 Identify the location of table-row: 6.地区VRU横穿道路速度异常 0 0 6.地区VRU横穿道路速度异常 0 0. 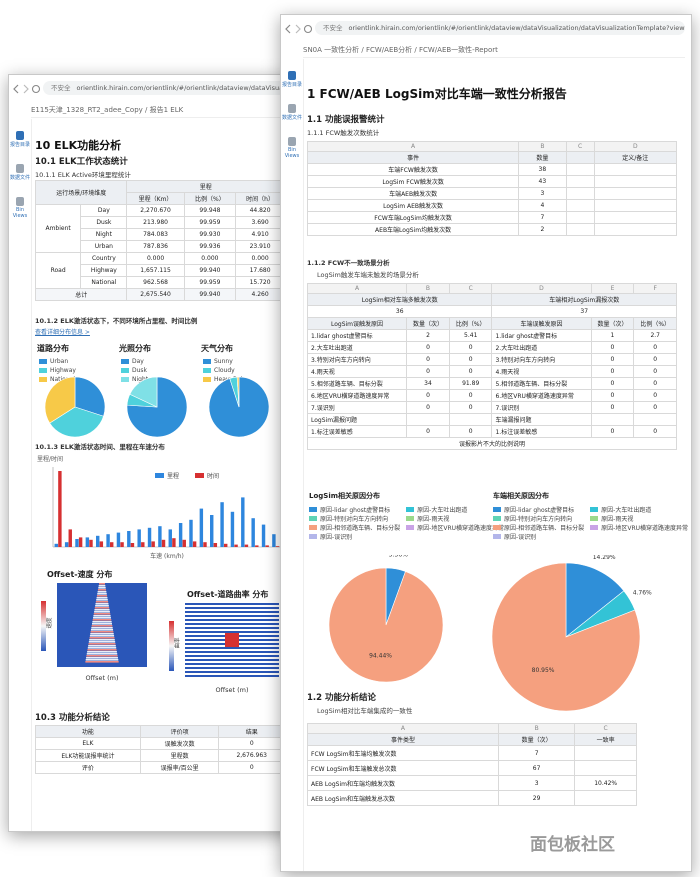
(491, 395).